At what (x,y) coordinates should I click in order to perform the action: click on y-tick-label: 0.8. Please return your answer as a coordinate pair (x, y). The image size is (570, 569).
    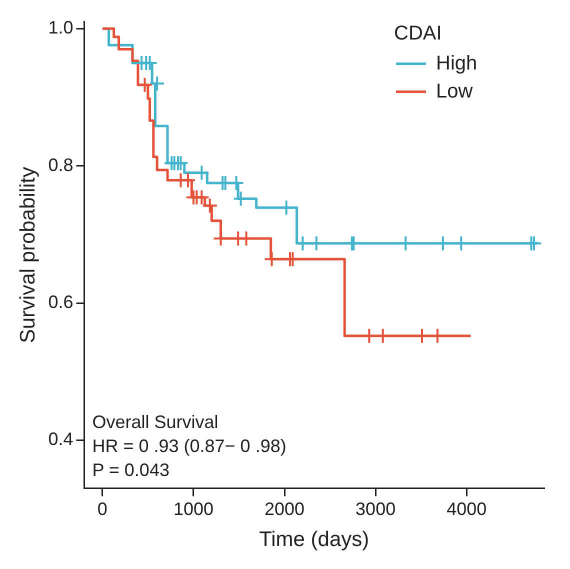
    Looking at the image, I should click on (61, 164).